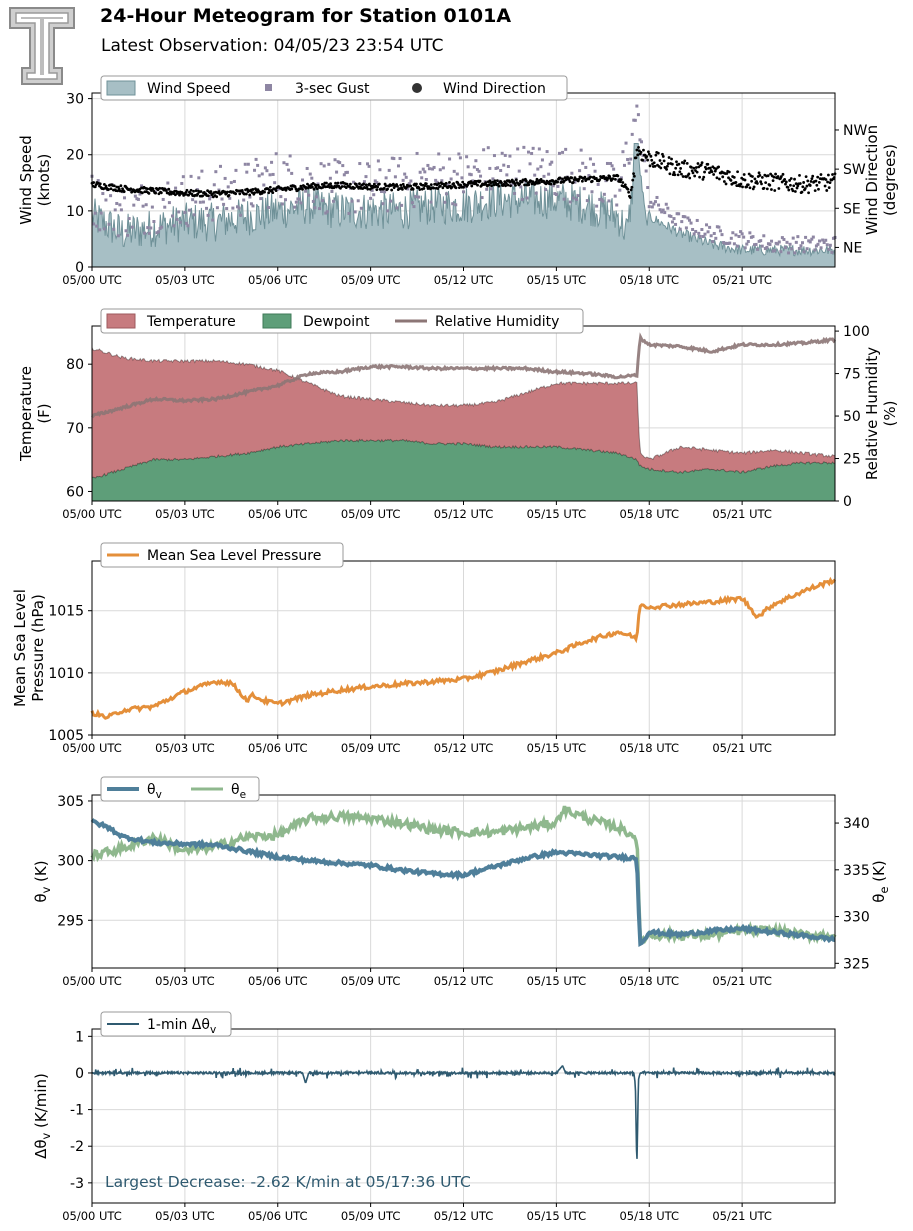 Image resolution: width=913 pixels, height=1231 pixels. What do you see at coordinates (70, 862) in the screenshot?
I see `y-tick-label: 300` at bounding box center [70, 862].